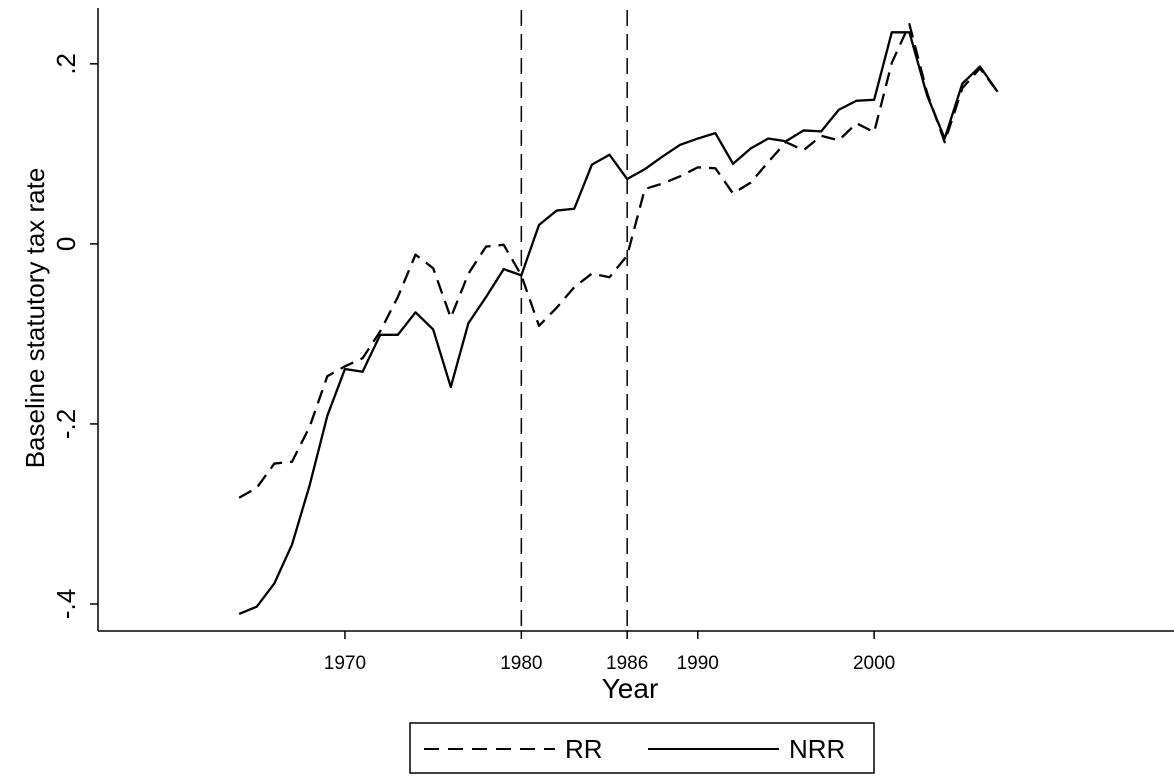 This screenshot has height=776, width=1174. I want to click on x-tick-label: 1986, so click(627, 663).